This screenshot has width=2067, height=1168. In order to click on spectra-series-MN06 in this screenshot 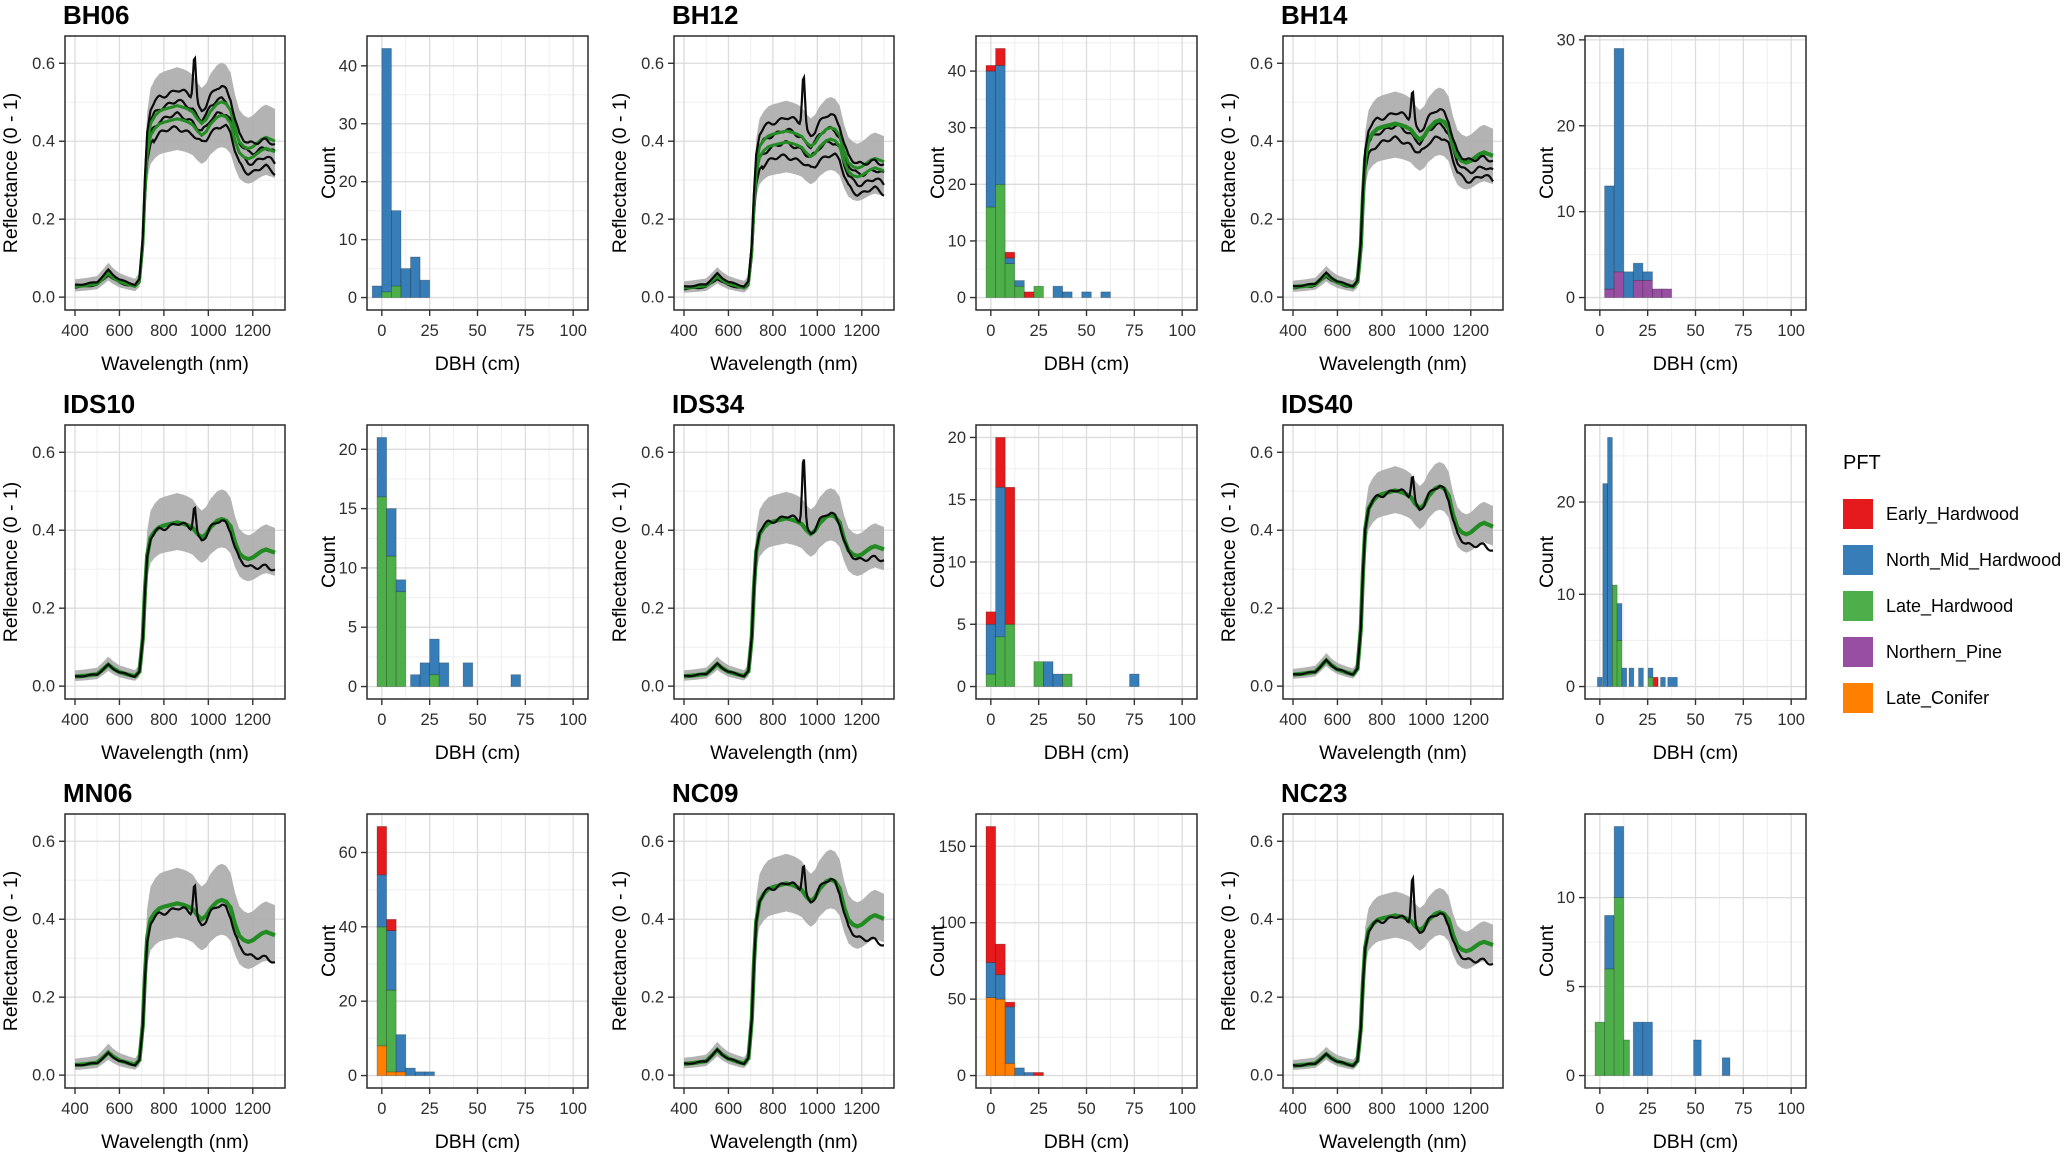, I will do `click(175, 966)`.